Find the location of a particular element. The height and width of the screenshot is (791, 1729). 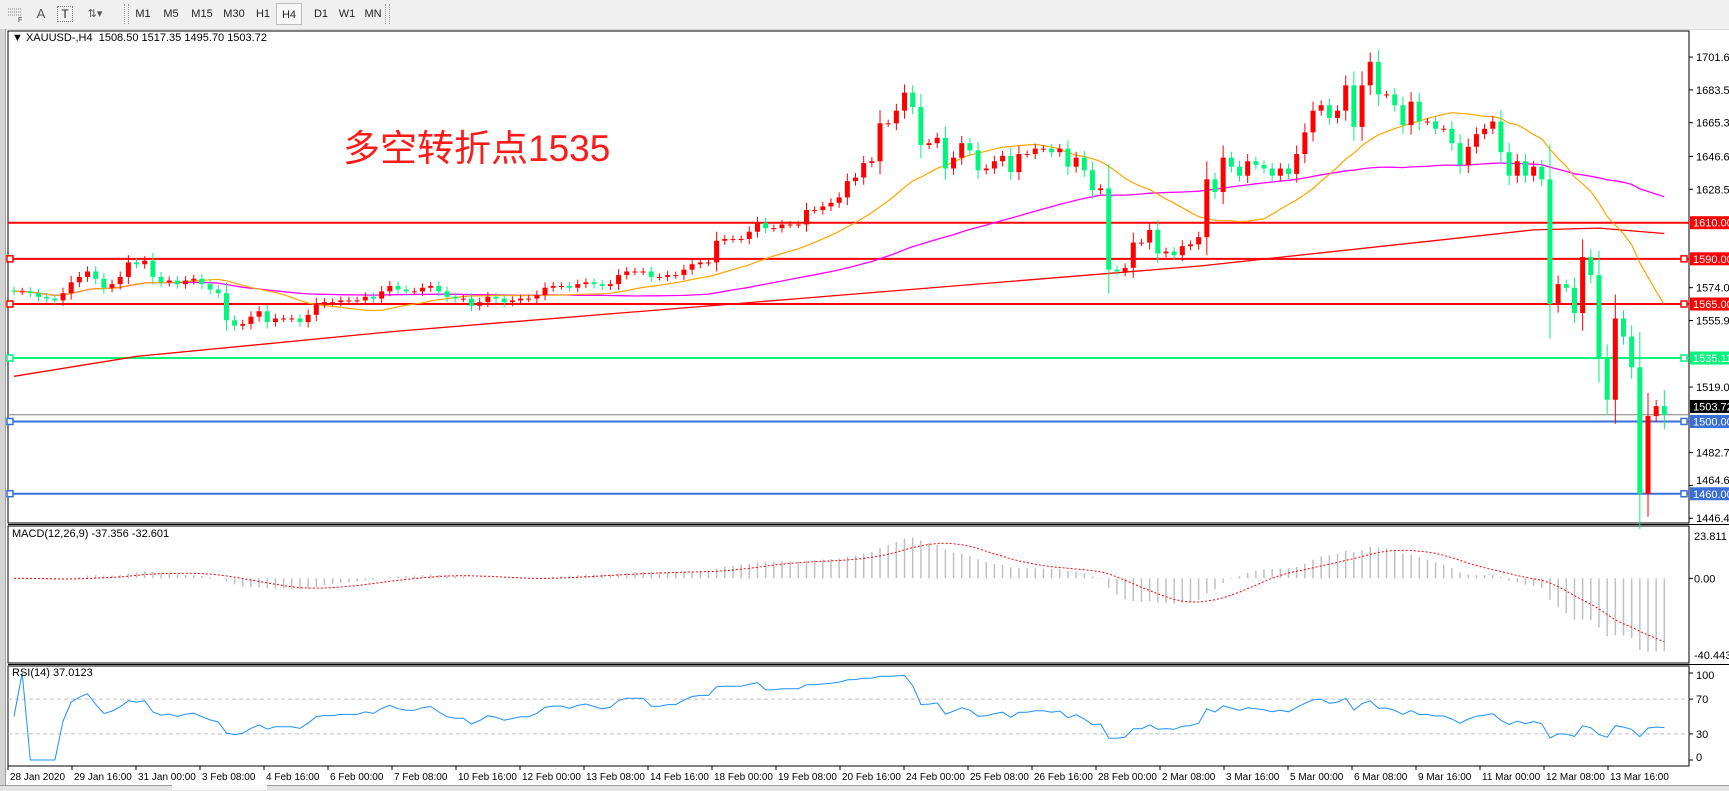

price-tag-1460.00: 1460.00 is located at coordinates (1711, 495).